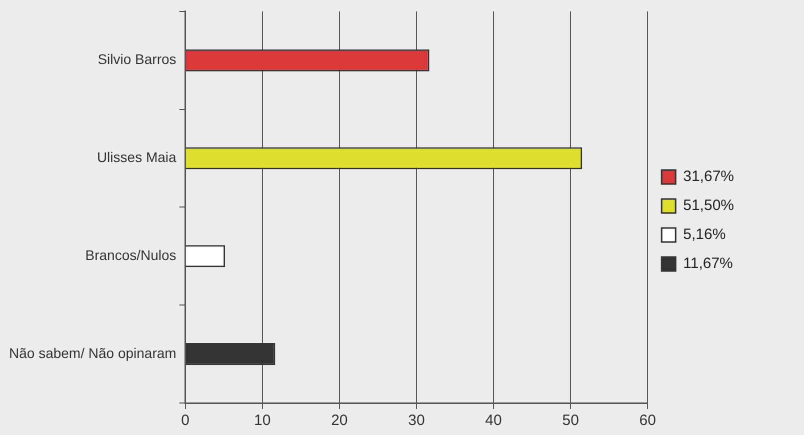 This screenshot has height=435, width=804. Describe the element at coordinates (647, 421) in the screenshot. I see `x-tick-label: 60` at that location.